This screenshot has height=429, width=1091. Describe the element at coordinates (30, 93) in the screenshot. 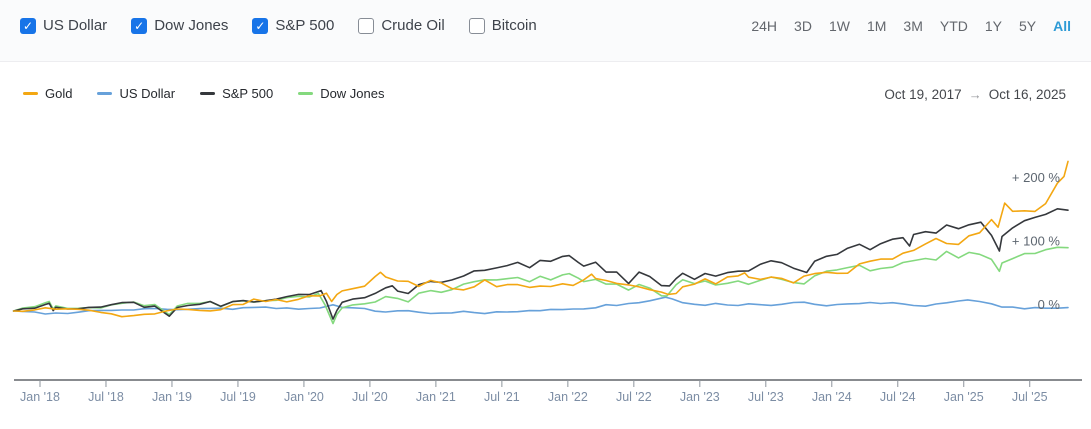

I see `legend-swatch-gold` at that location.